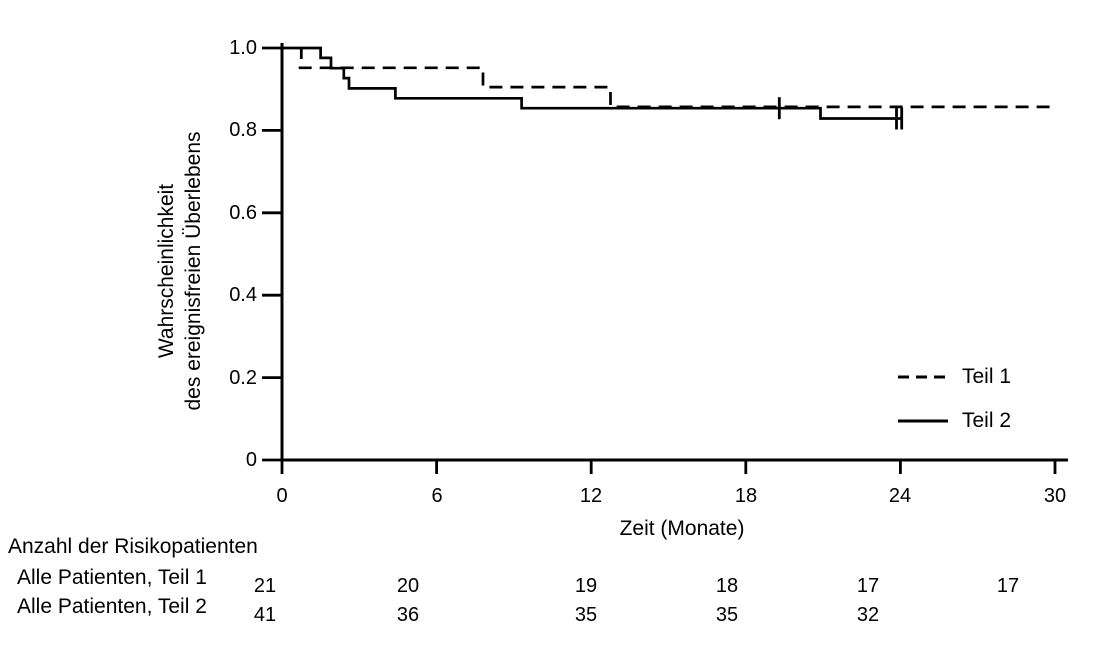 This screenshot has width=1115, height=666. What do you see at coordinates (243, 213) in the screenshot?
I see `y-tick-label-0.6: 0.6` at bounding box center [243, 213].